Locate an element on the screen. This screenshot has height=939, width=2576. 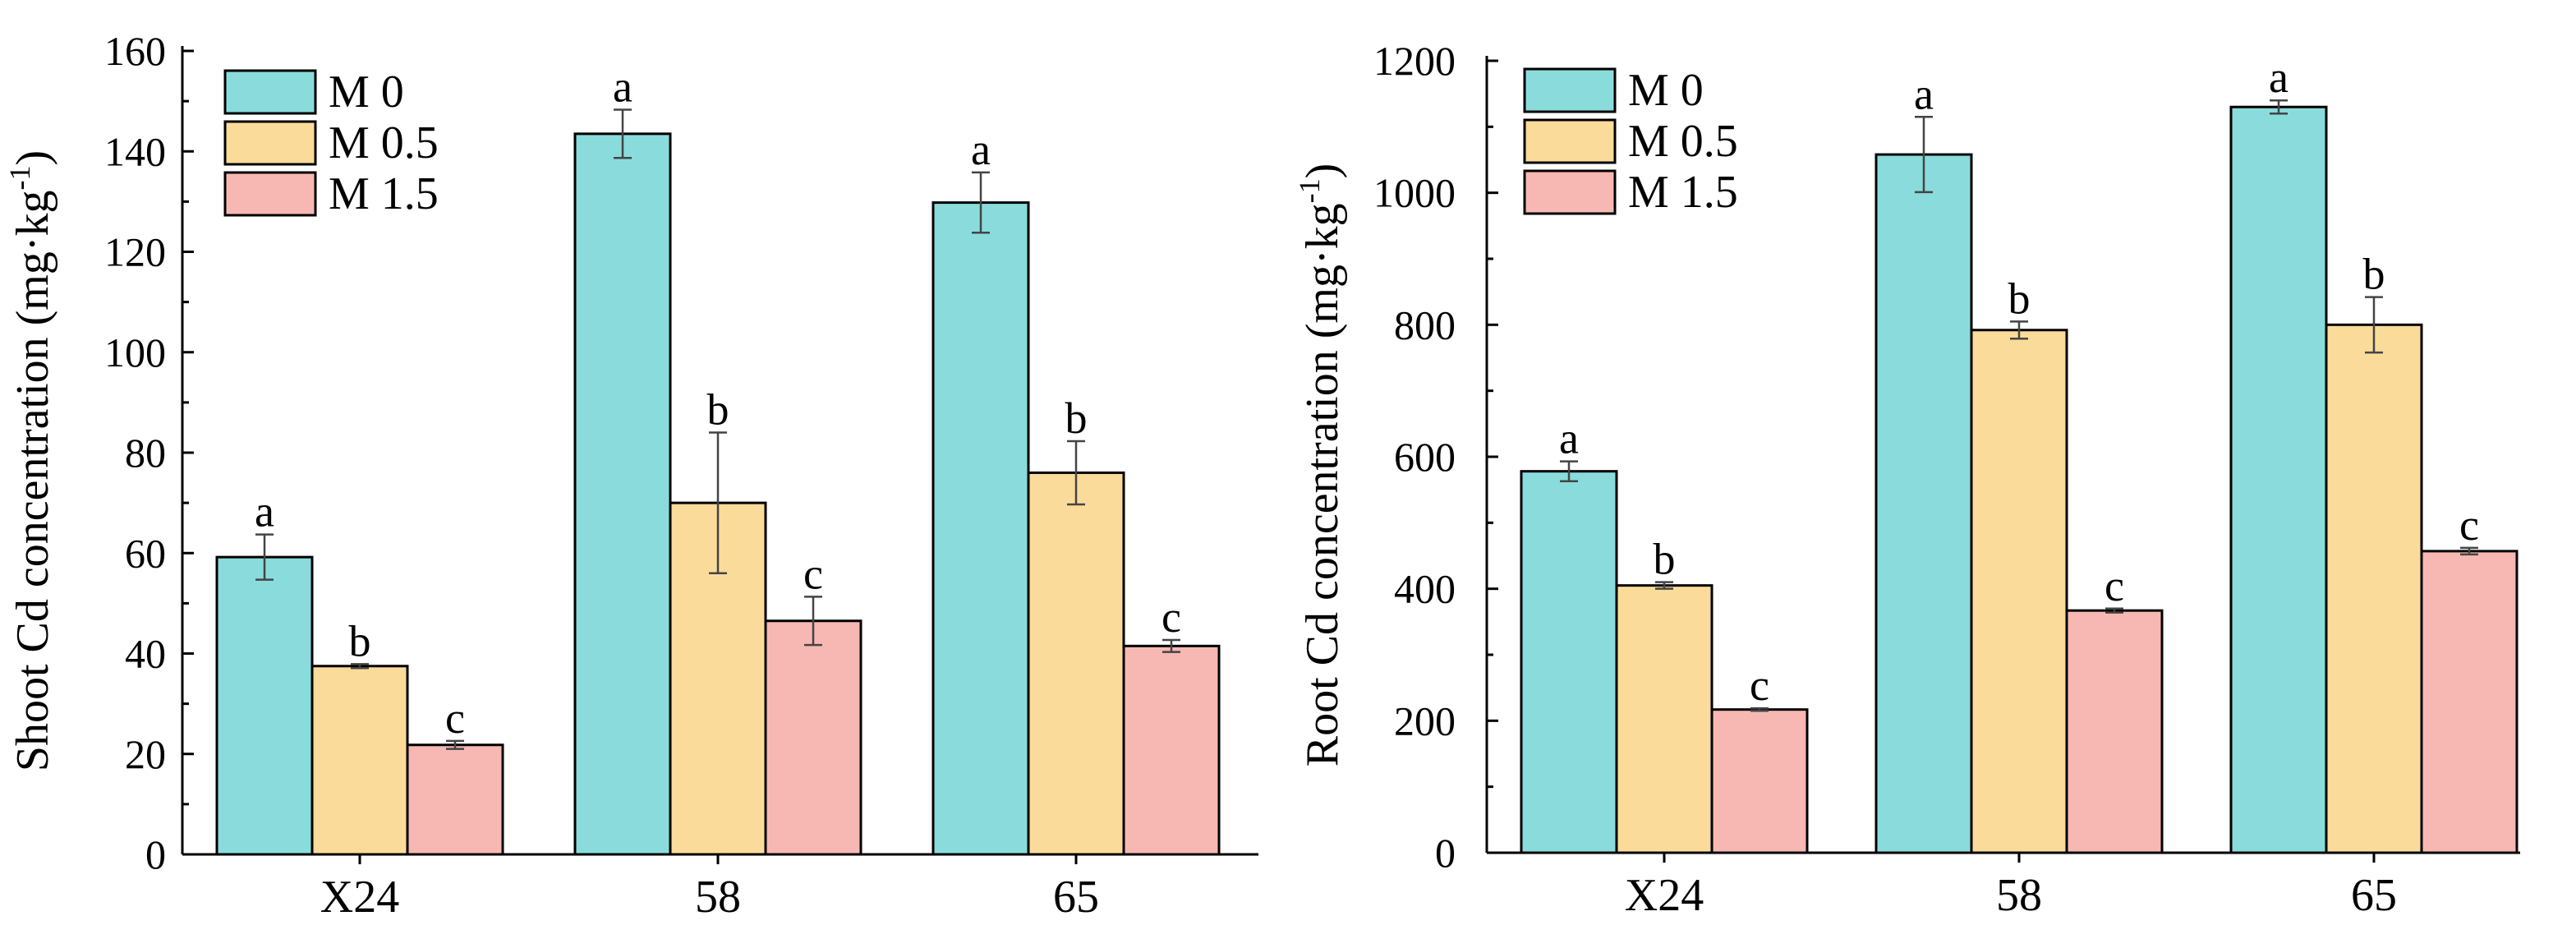
y-tick-label: 160 is located at coordinates (135, 51).